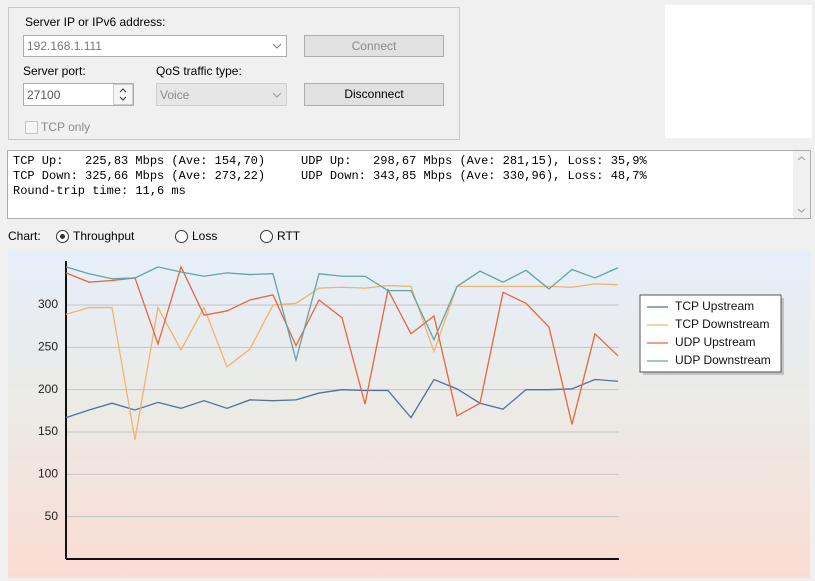 Image resolution: width=815 pixels, height=581 pixels. Describe the element at coordinates (48, 304) in the screenshot. I see `y-tick-label: 300` at that location.